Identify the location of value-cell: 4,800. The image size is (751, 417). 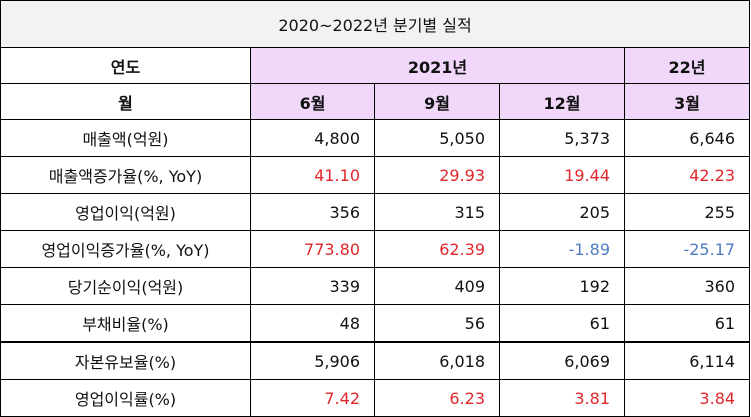
(312, 138).